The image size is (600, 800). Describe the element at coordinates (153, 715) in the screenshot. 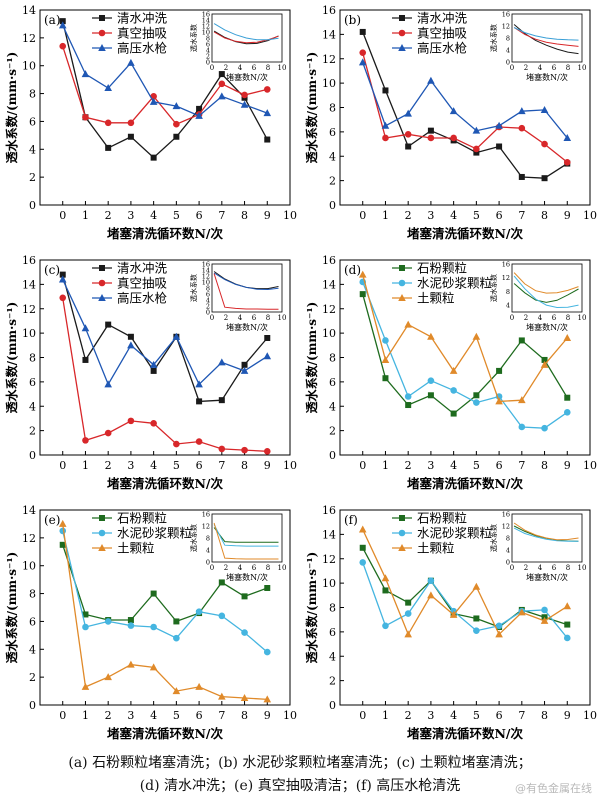

I see `x-tick-label: 4` at that location.